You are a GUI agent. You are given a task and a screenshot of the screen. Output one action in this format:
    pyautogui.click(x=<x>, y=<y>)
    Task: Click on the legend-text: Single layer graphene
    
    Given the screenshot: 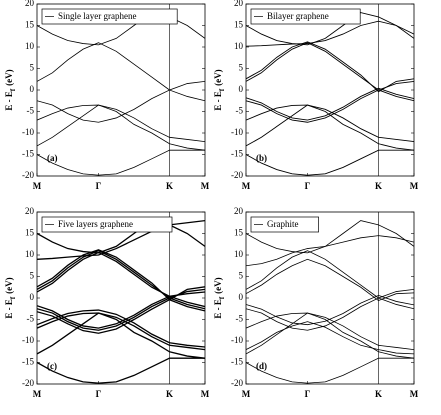 What is the action you would take?
    pyautogui.click(x=97, y=16)
    